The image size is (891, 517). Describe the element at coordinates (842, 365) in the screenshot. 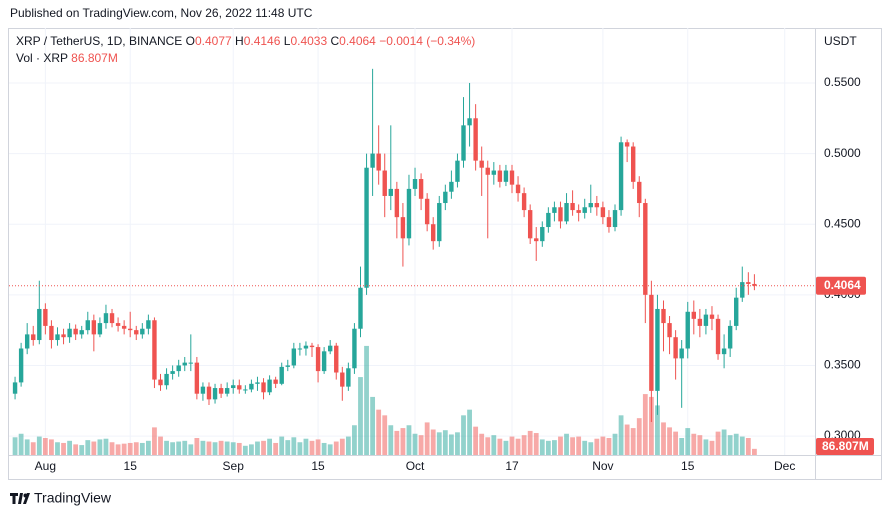

I see `y-tick-label: 0.3500` at that location.